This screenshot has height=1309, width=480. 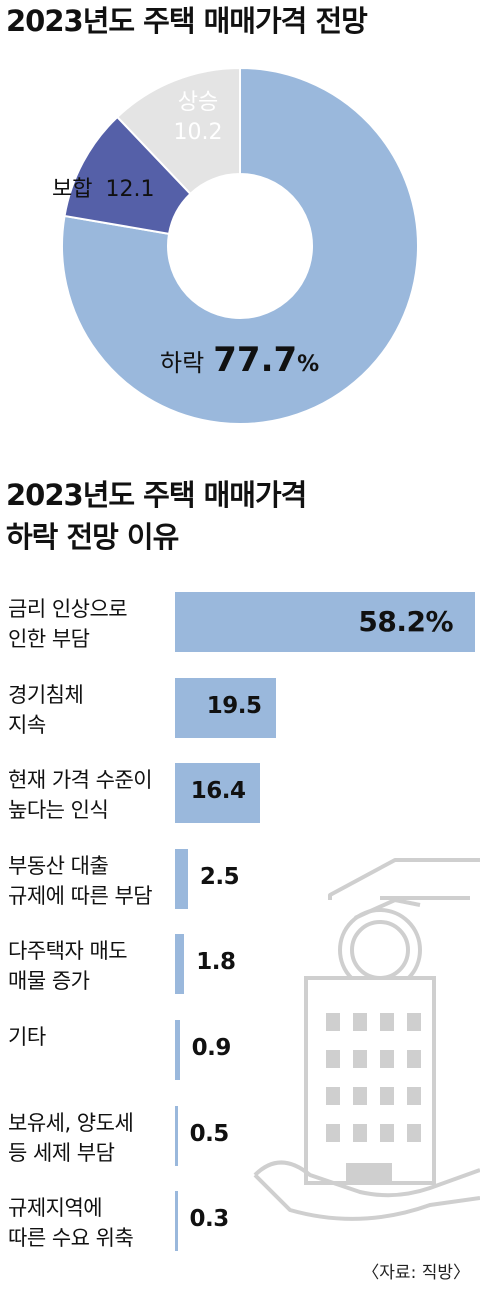 What do you see at coordinates (211, 1048) in the screenshot?
I see `bar-value-label: 0.9` at bounding box center [211, 1048].